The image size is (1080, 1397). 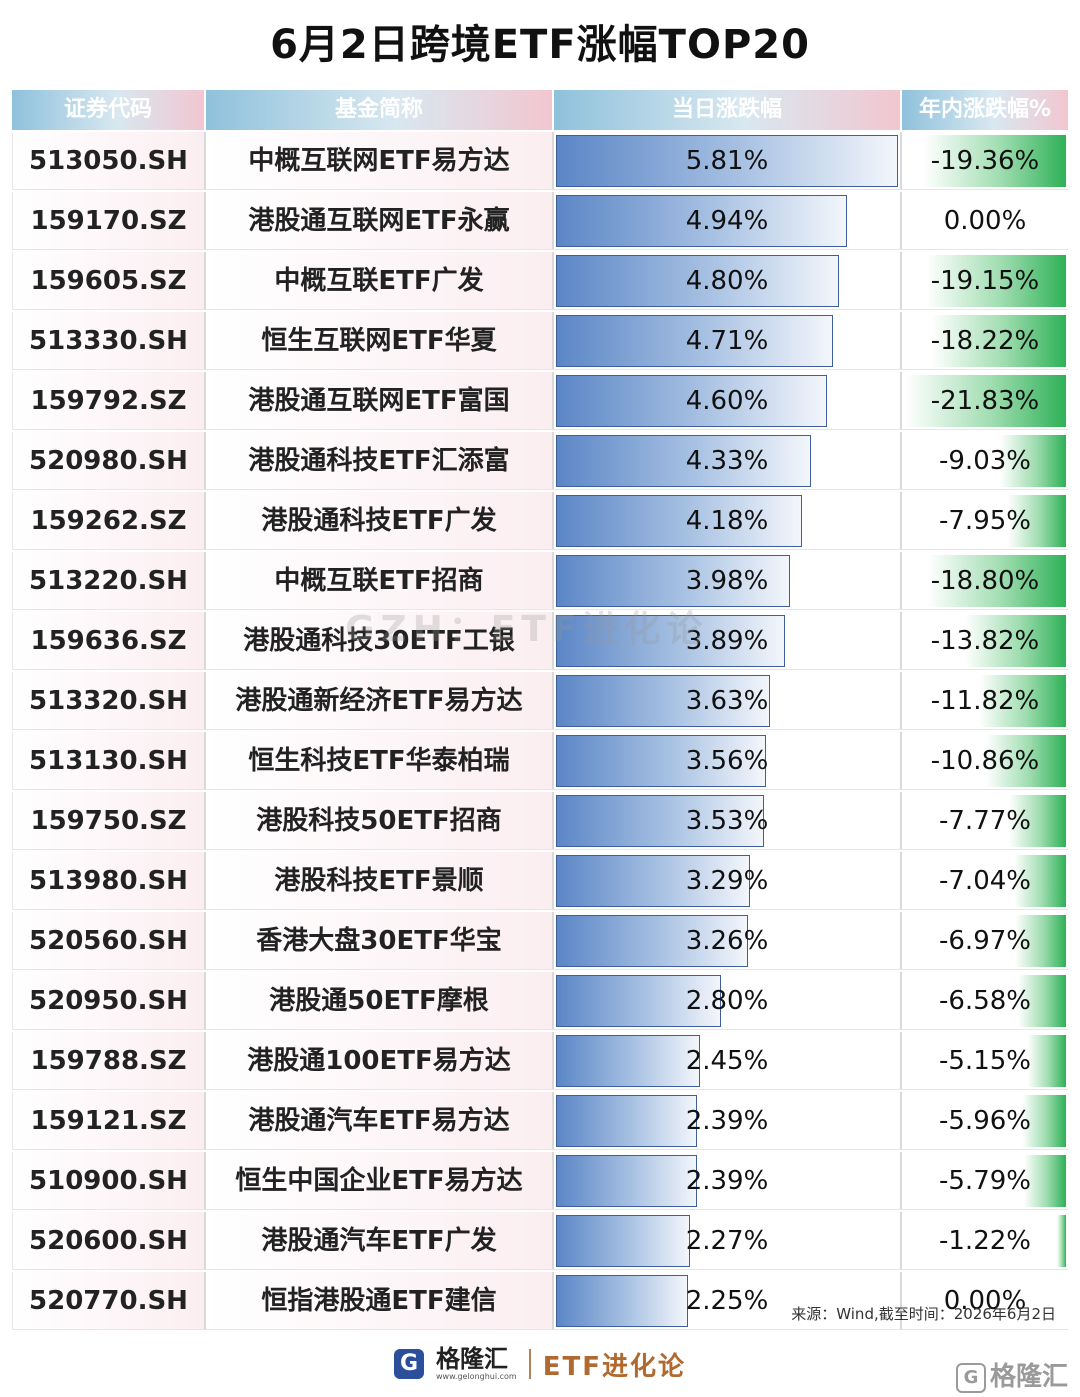 I want to click on day-change-label: 3.29%, so click(x=727, y=881).